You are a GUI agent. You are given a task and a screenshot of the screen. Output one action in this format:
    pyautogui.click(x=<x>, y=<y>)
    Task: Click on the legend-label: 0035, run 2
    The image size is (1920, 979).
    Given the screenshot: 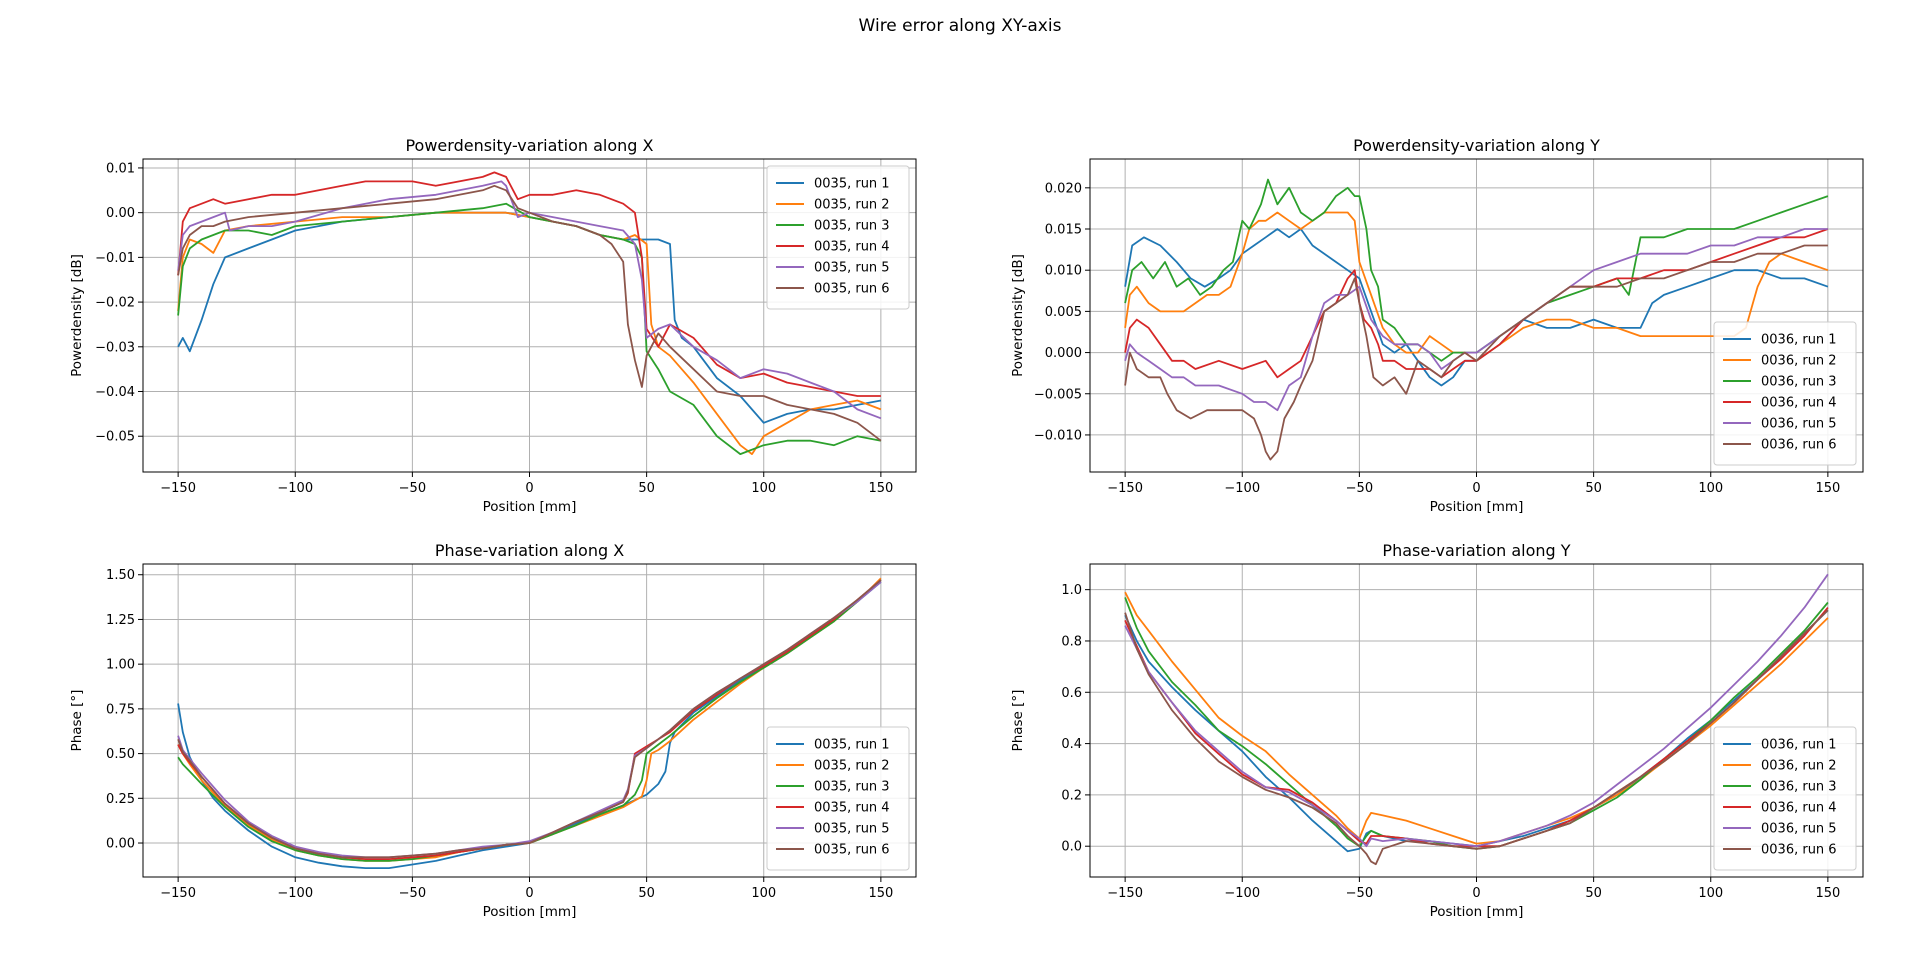 What is the action you would take?
    pyautogui.click(x=852, y=766)
    